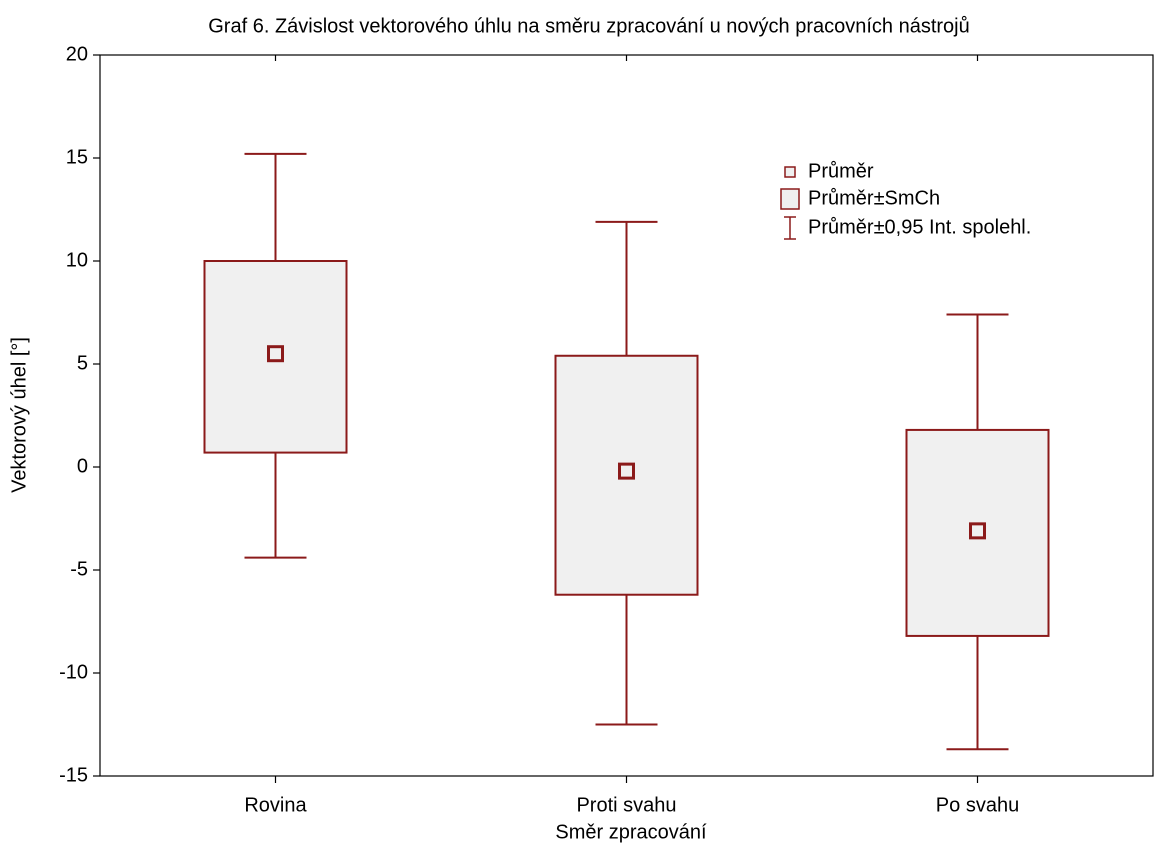  Describe the element at coordinates (82, 363) in the screenshot. I see `y-tick-label: 5` at that location.